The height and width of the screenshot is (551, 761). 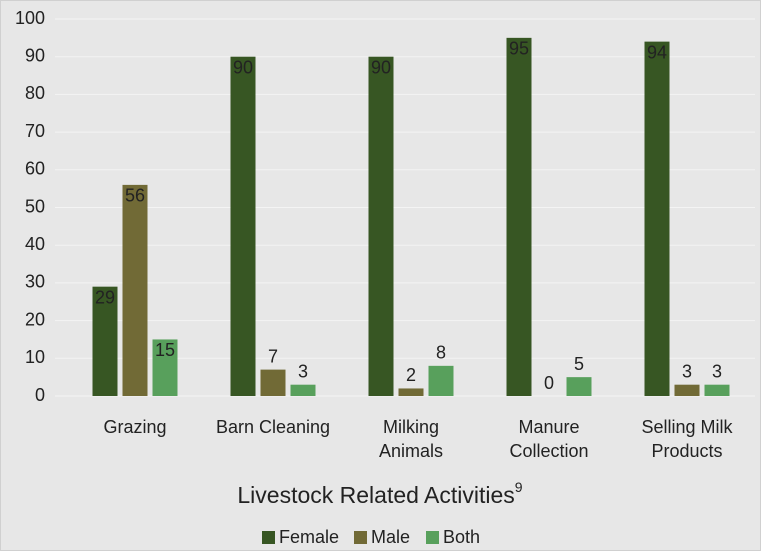 What do you see at coordinates (657, 52) in the screenshot?
I see `data-label: 94` at bounding box center [657, 52].